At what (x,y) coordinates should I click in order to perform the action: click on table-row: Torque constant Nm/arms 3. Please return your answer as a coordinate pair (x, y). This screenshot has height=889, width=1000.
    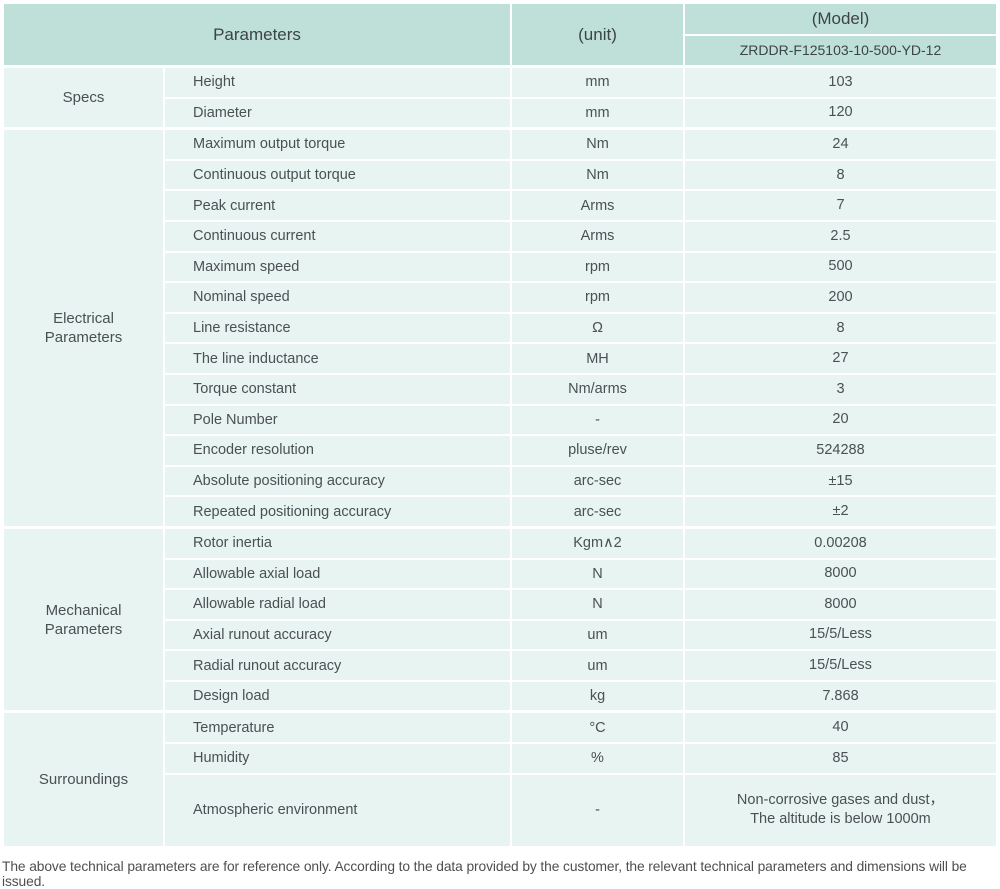
    Looking at the image, I should click on (580, 389).